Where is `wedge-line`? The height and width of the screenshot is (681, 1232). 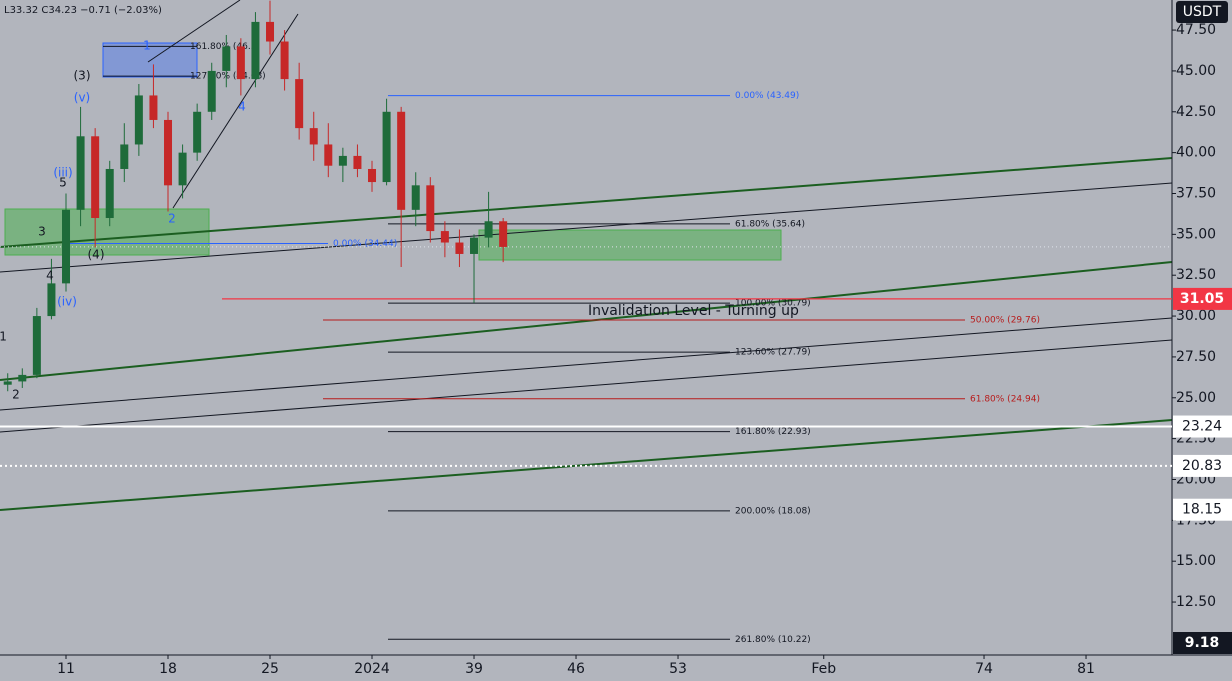
wedge-line is located at coordinates (194, 31).